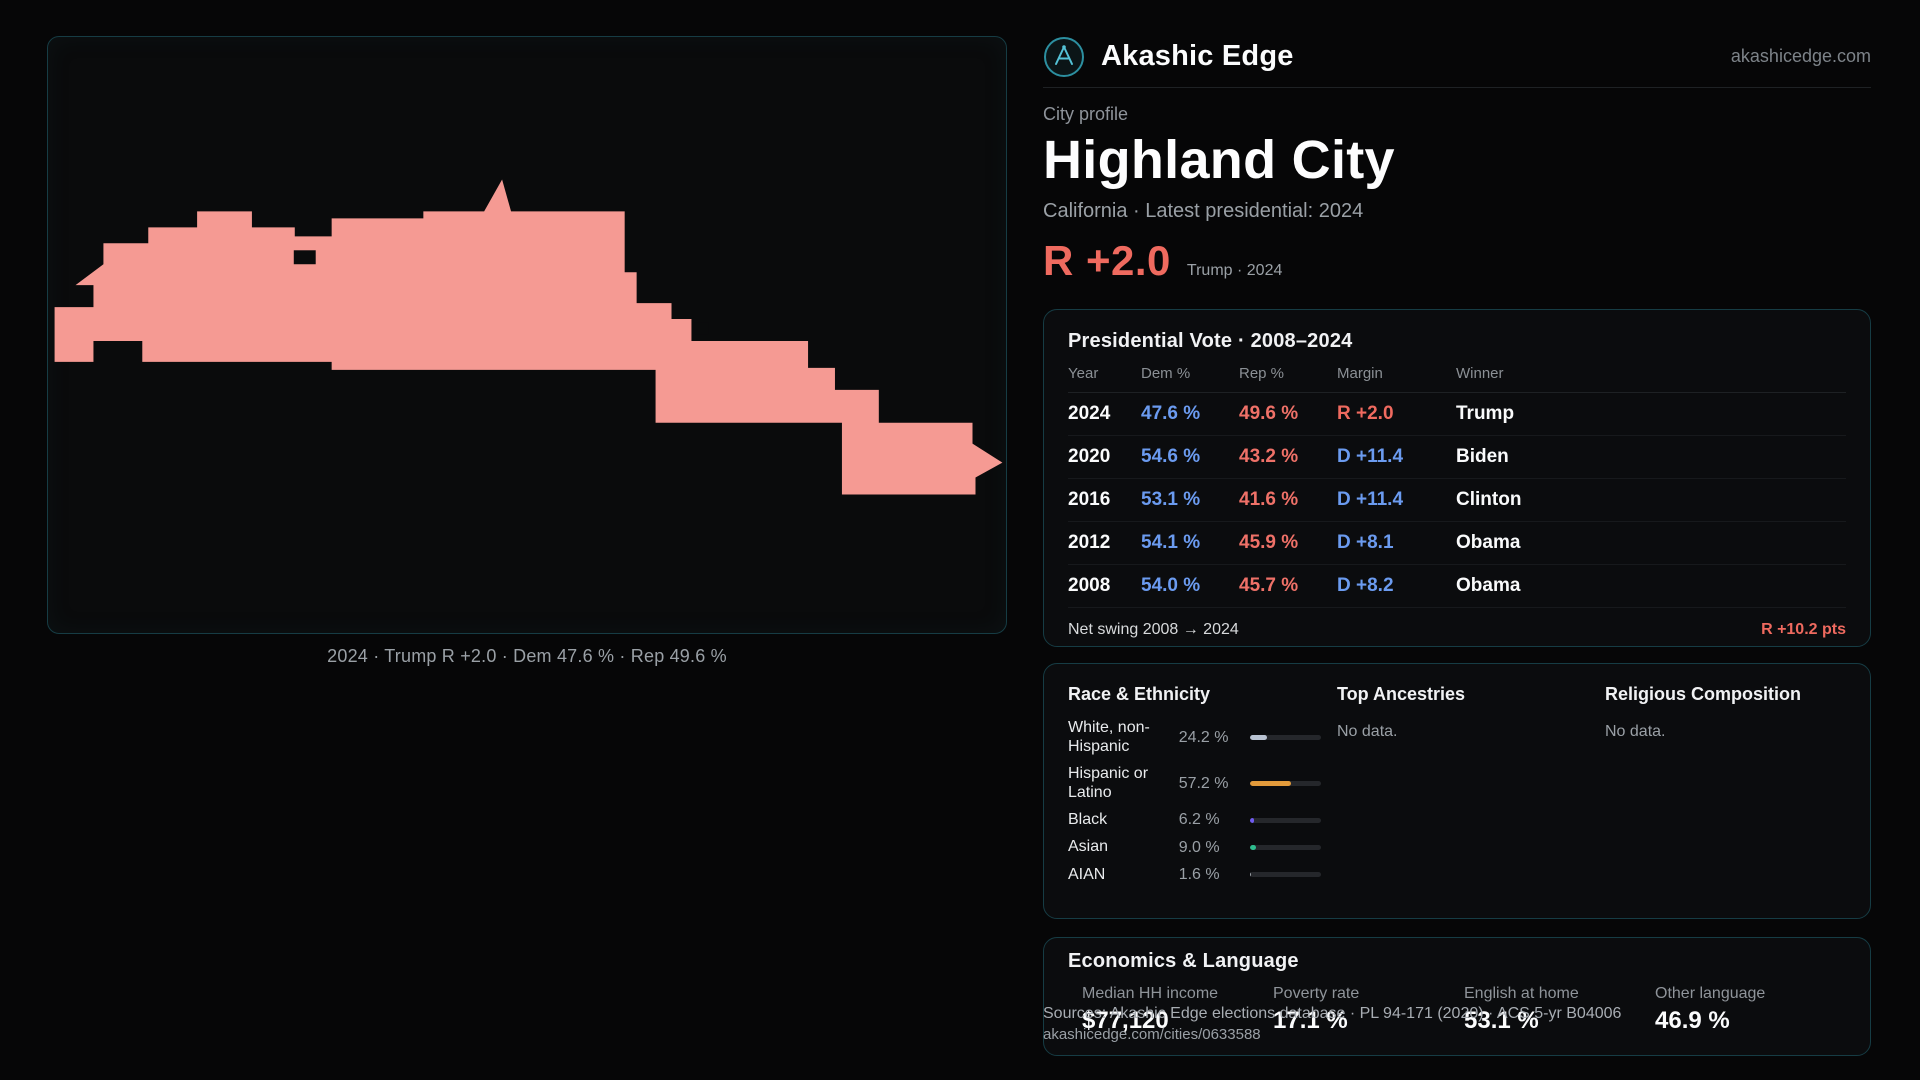  I want to click on brand-domain-link: akashicedge.com, so click(1800, 56).